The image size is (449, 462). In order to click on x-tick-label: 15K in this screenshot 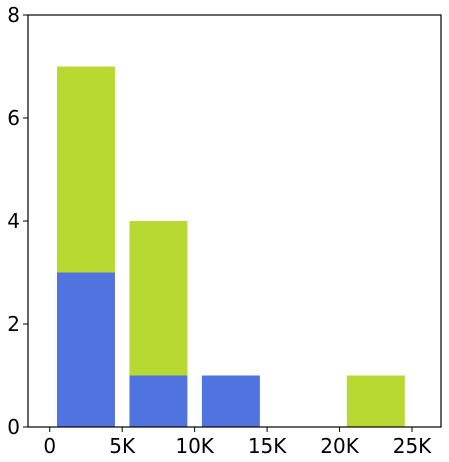, I will do `click(267, 446)`.